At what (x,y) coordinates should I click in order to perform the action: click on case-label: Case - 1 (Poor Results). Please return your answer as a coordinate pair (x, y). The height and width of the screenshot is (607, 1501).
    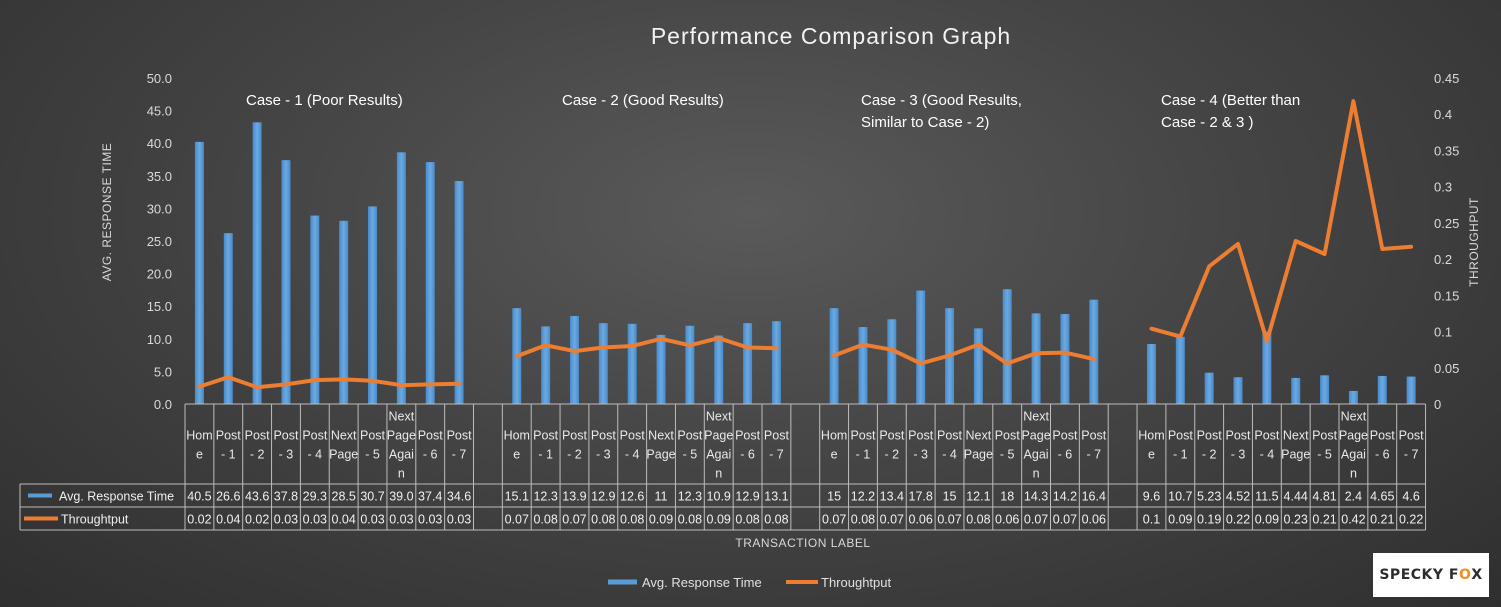
    Looking at the image, I should click on (324, 100).